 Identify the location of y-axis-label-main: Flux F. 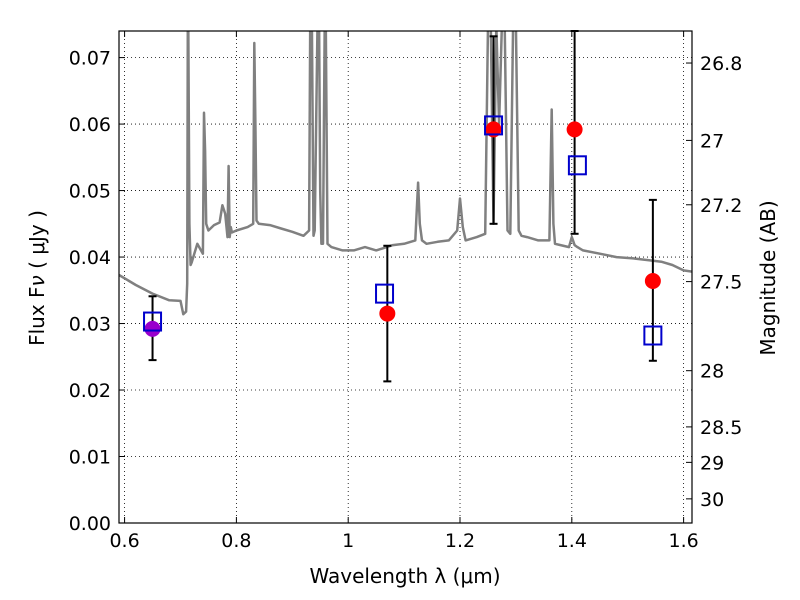
(37, 315).